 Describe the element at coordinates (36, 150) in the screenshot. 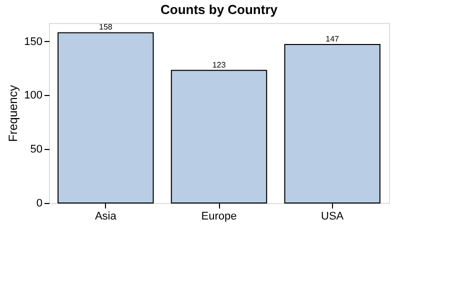

I see `y-tick-label: 50` at that location.